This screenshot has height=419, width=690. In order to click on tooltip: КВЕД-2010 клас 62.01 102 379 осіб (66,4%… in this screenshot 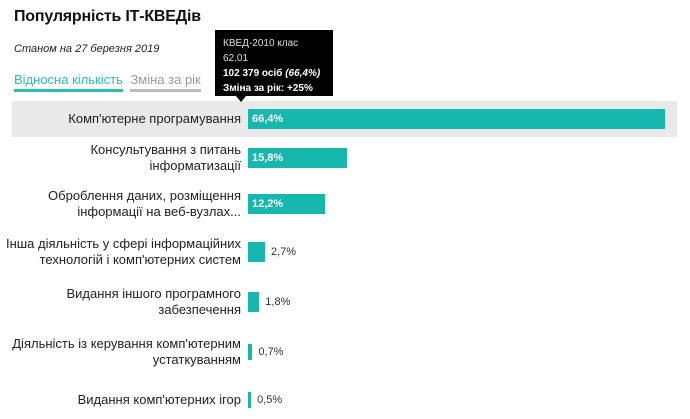, I will do `click(274, 63)`.